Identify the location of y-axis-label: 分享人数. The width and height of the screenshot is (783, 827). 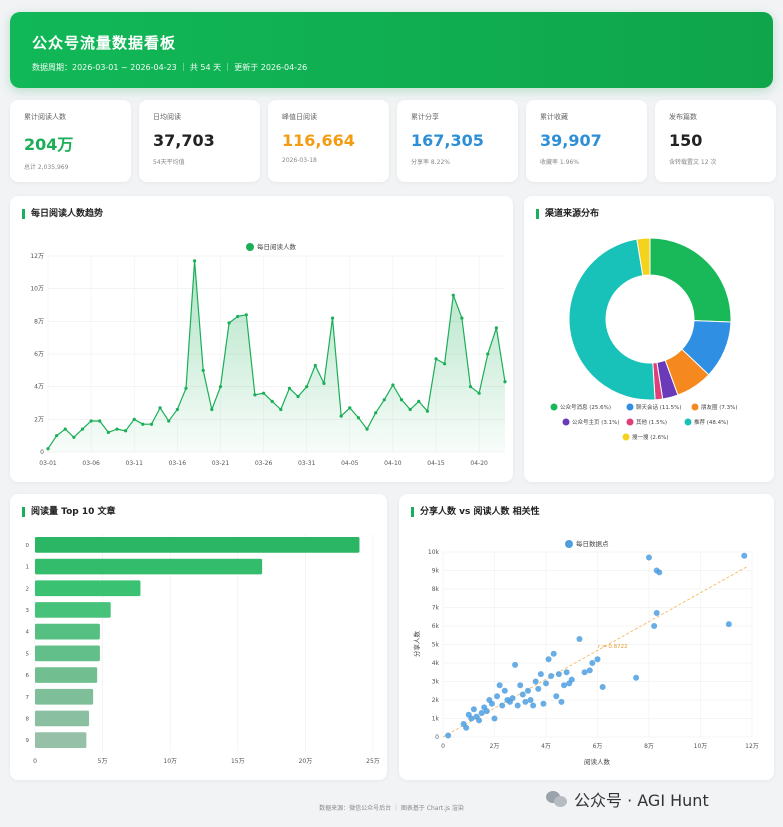
(416, 644).